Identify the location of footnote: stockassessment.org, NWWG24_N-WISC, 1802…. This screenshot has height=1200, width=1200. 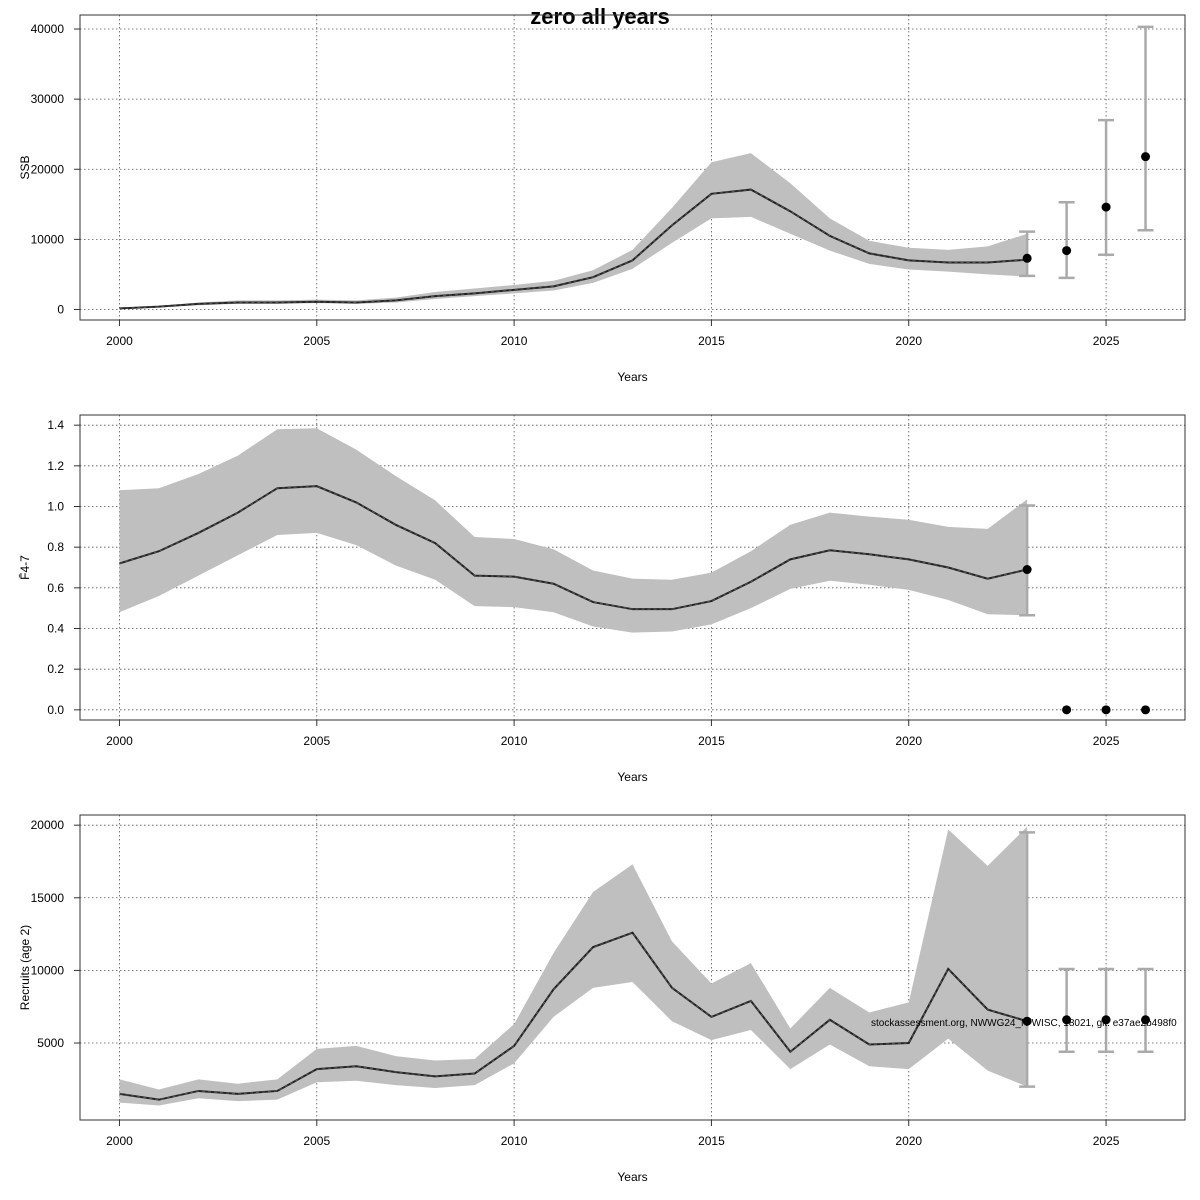
(1024, 1023).